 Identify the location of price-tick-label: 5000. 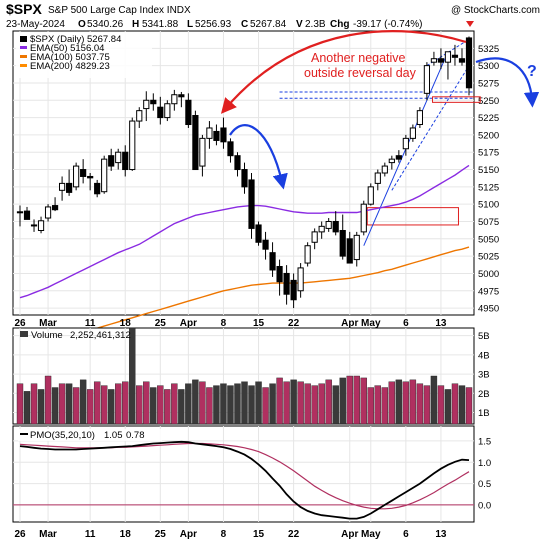
(488, 274).